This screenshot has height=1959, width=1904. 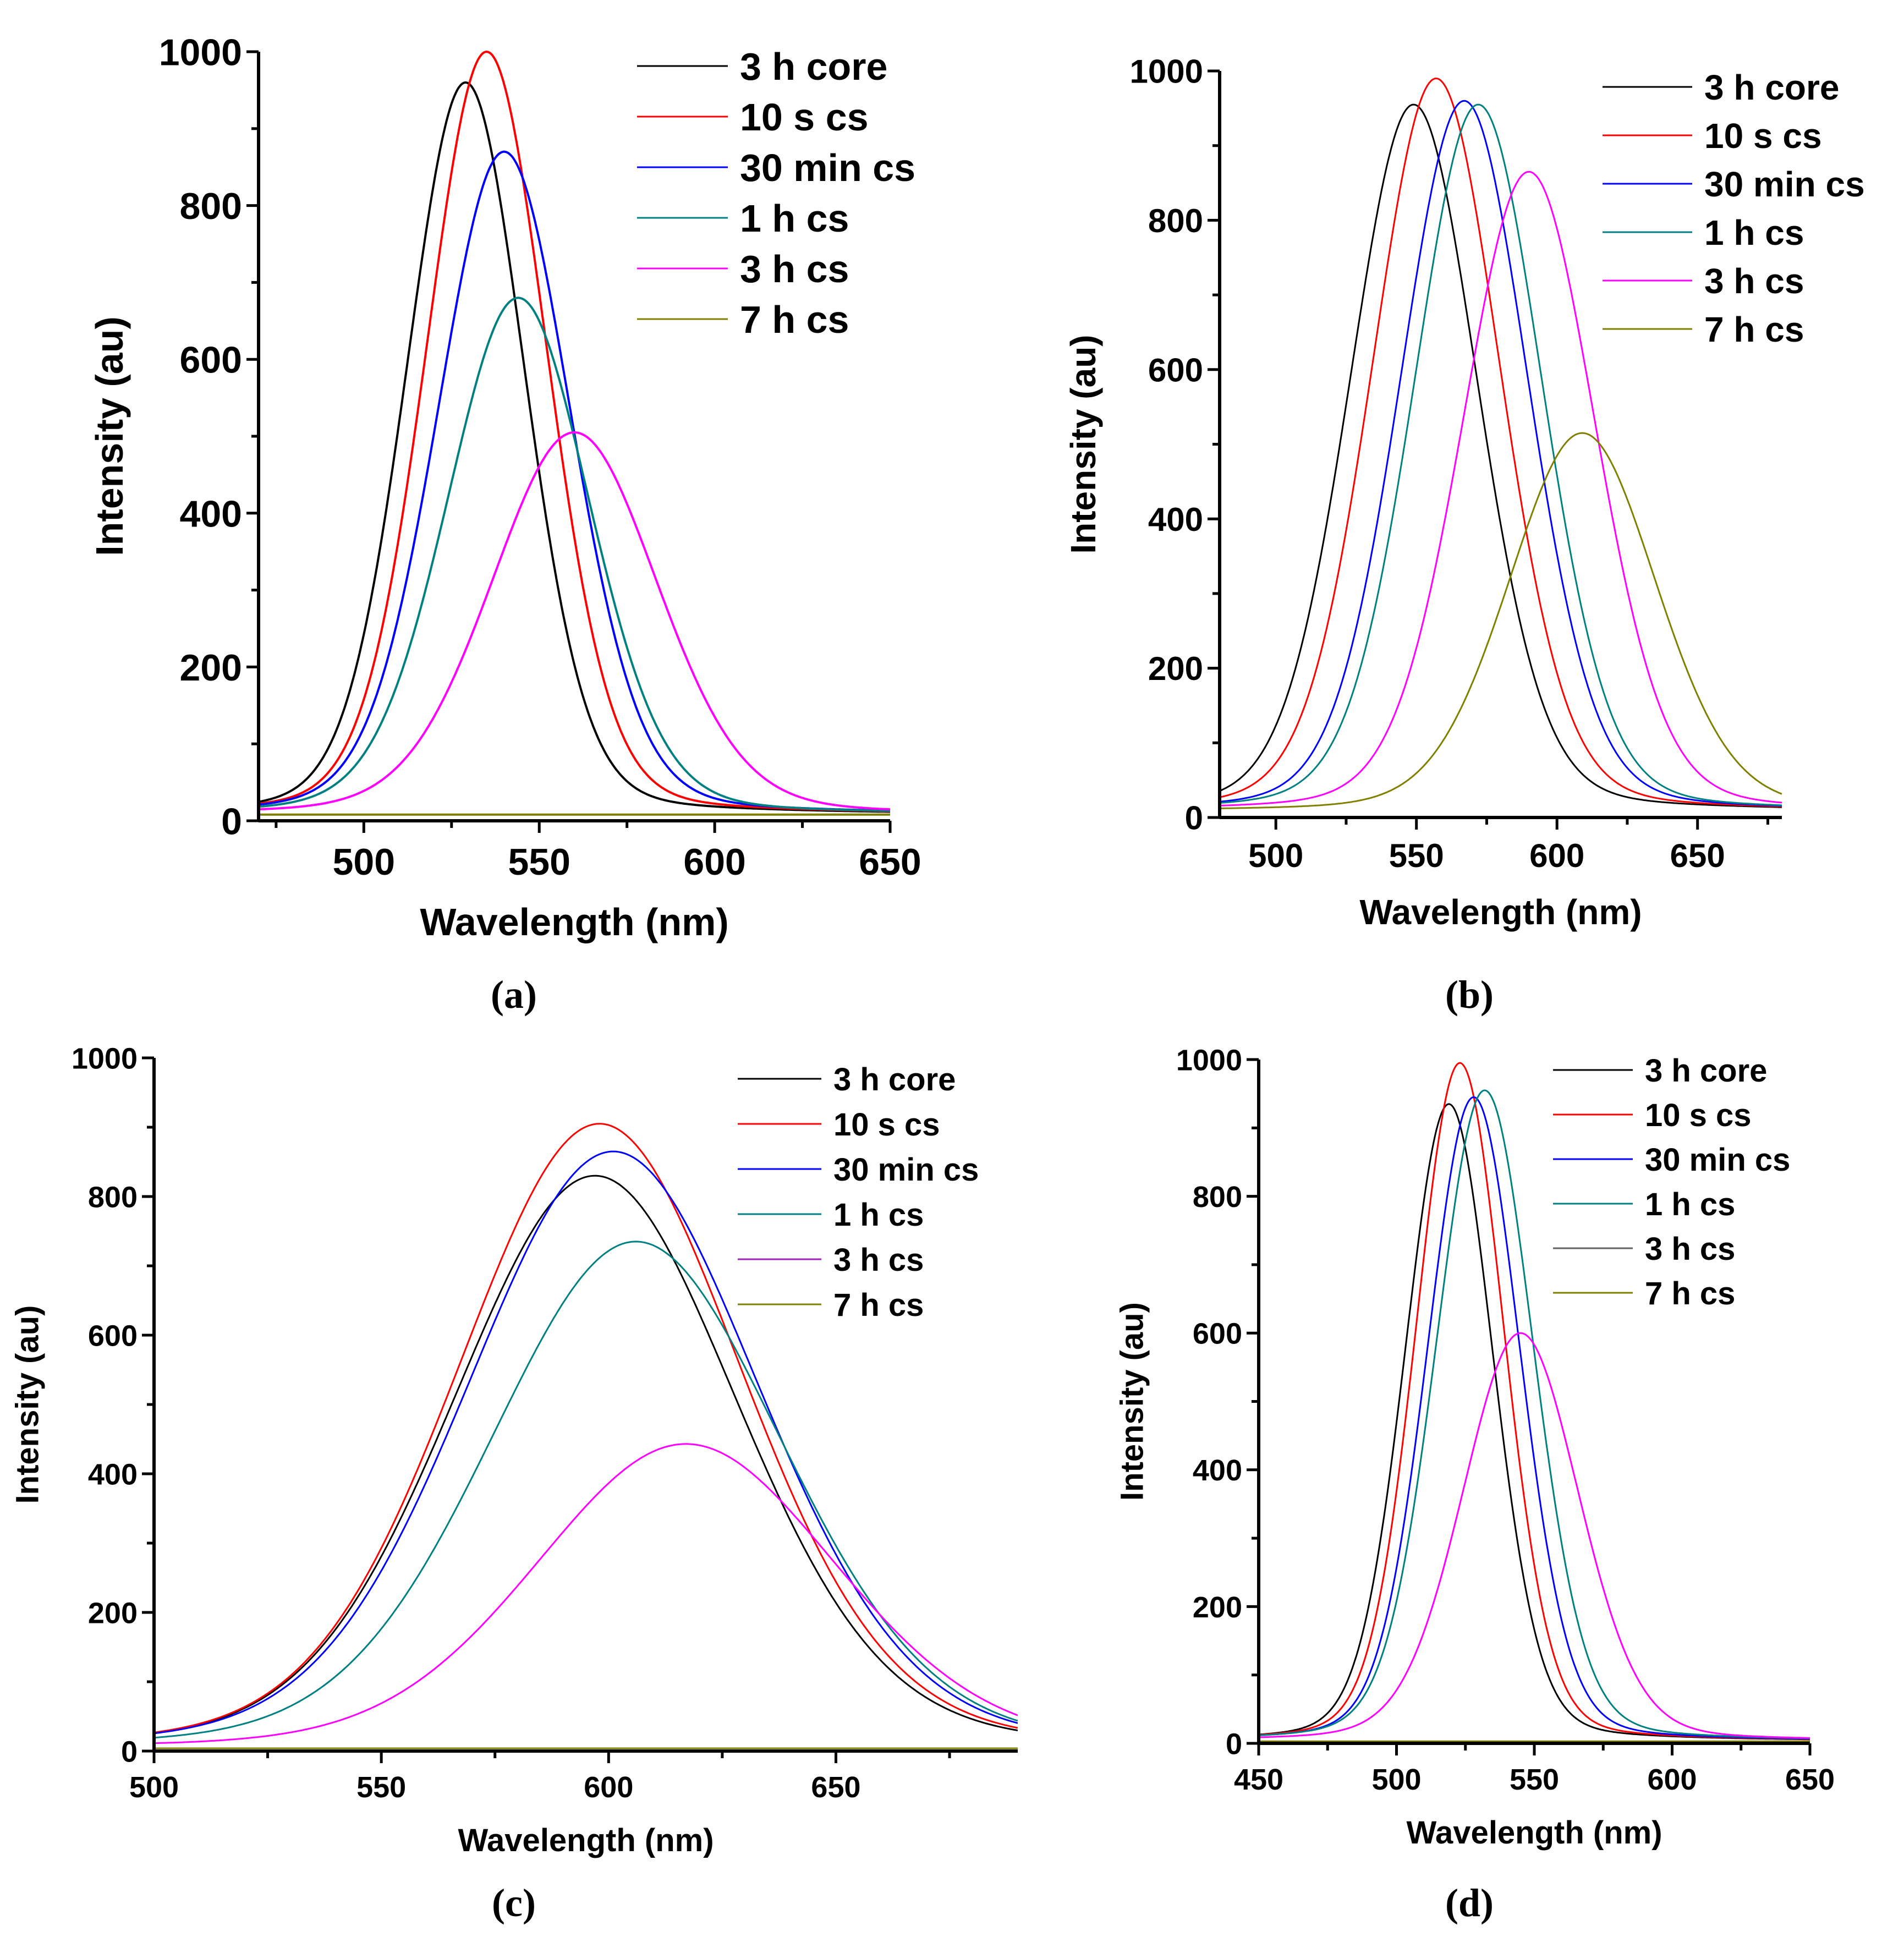 I want to click on panel-caption: (a), so click(x=514, y=995).